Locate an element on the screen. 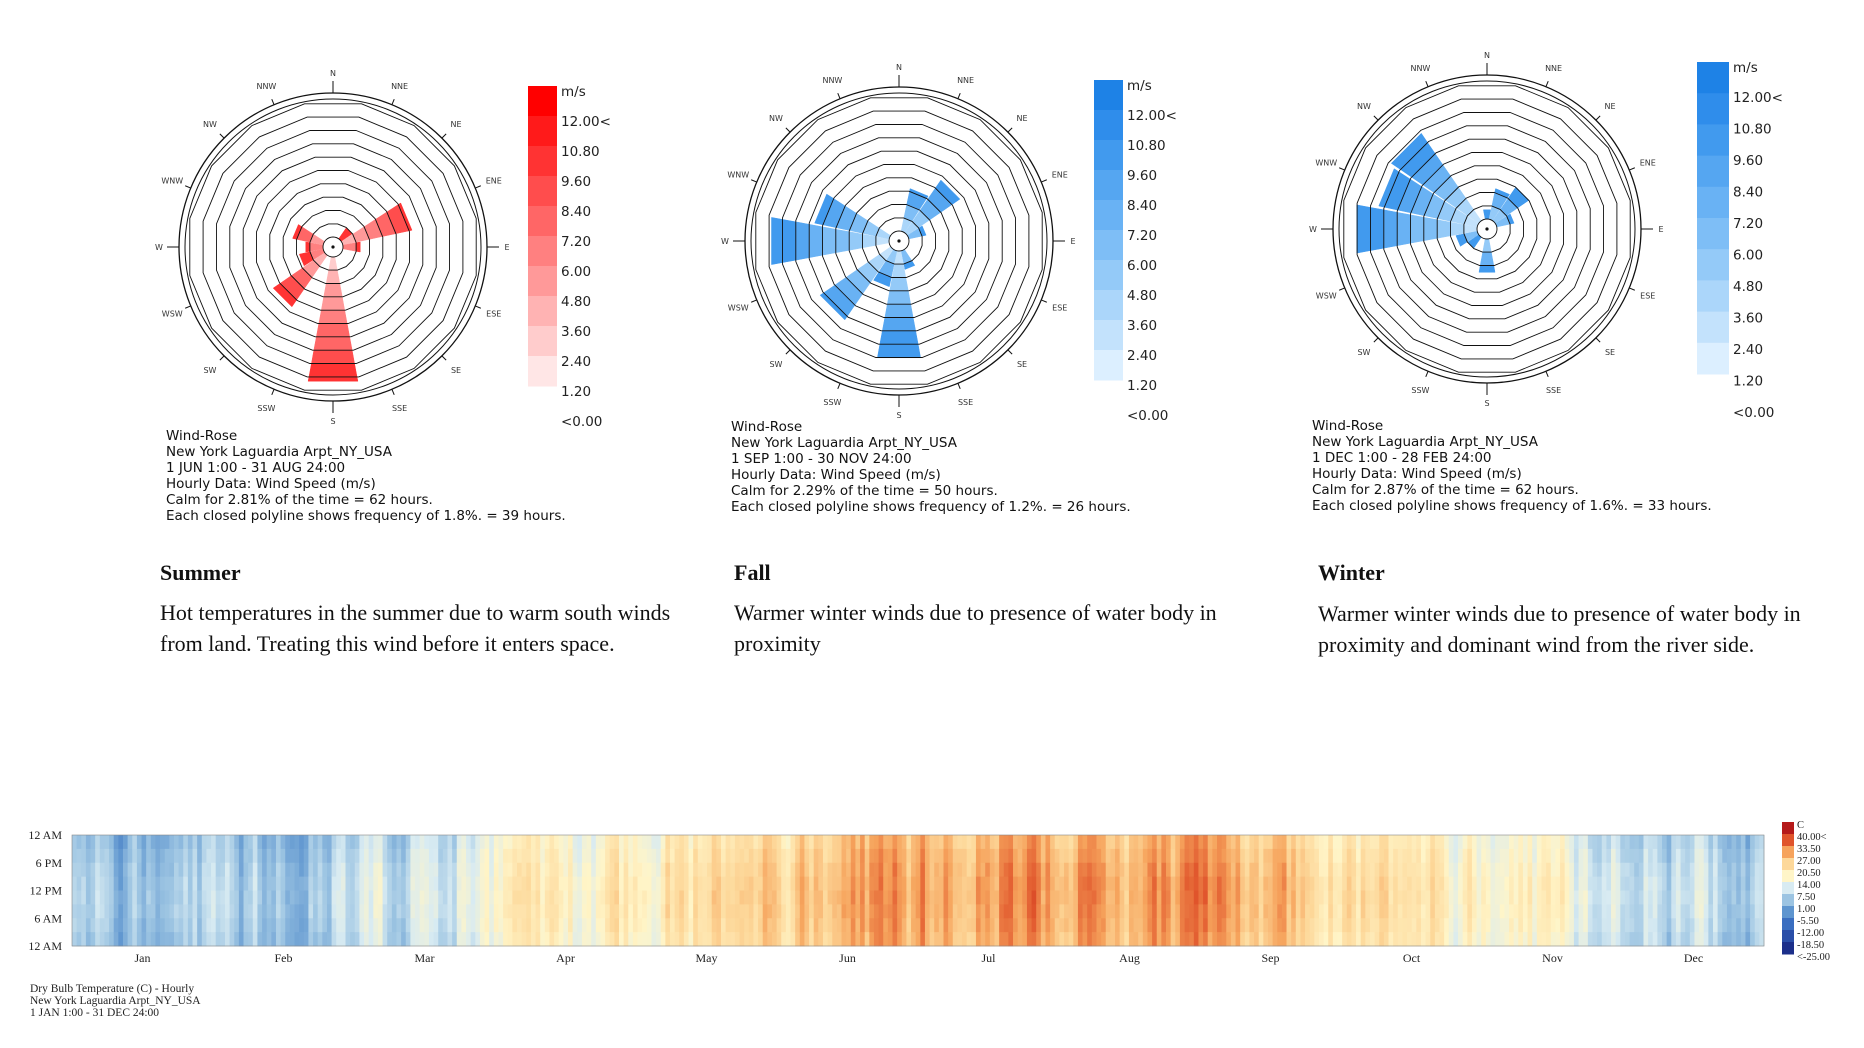 The width and height of the screenshot is (1864, 1048). legend-label: 7.20 is located at coordinates (576, 242).